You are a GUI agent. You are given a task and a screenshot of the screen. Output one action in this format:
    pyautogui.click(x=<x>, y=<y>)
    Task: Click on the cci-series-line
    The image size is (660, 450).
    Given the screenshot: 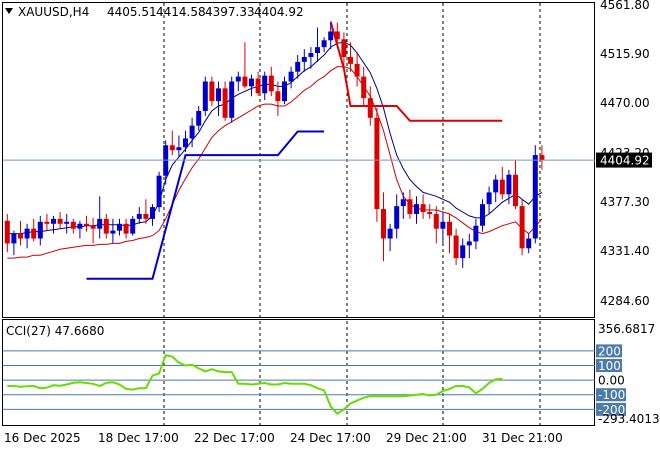 What is the action you would take?
    pyautogui.click(x=255, y=385)
    